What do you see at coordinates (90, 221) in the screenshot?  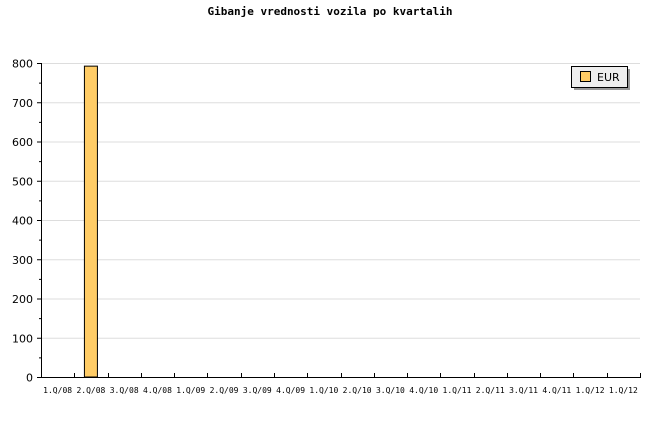 I see `bar` at bounding box center [90, 221].